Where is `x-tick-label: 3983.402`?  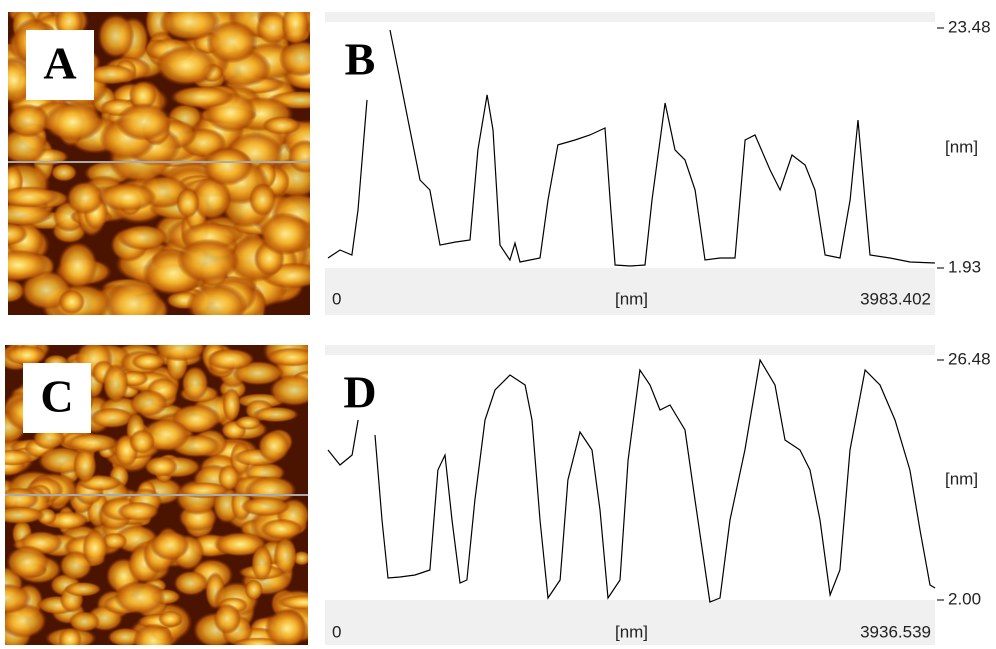 x-tick-label: 3983.402 is located at coordinates (895, 298).